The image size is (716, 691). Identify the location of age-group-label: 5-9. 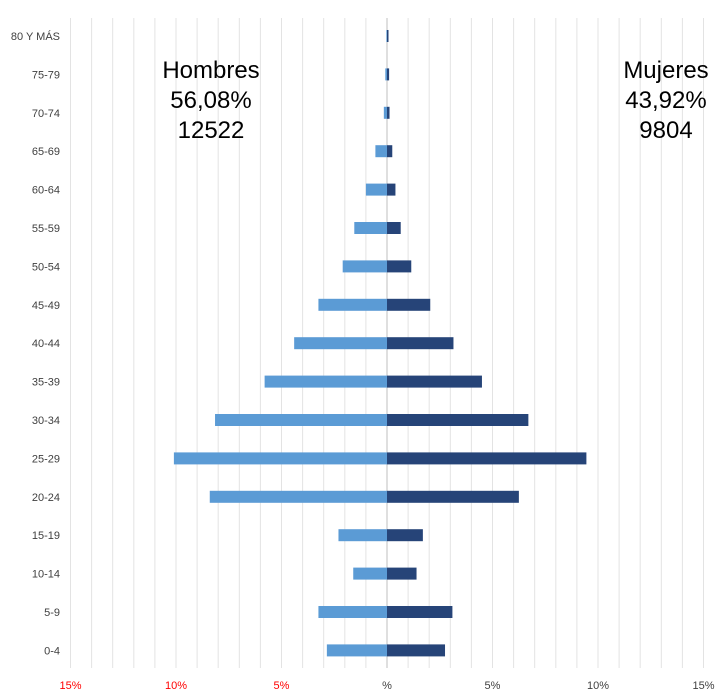
(52, 613).